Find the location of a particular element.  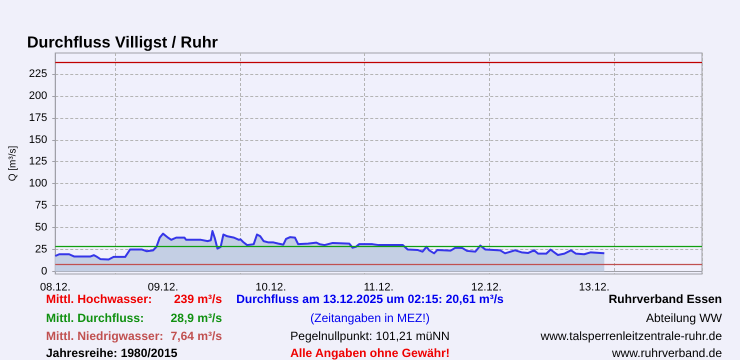

text: 7,64 m³/s is located at coordinates (196, 336).